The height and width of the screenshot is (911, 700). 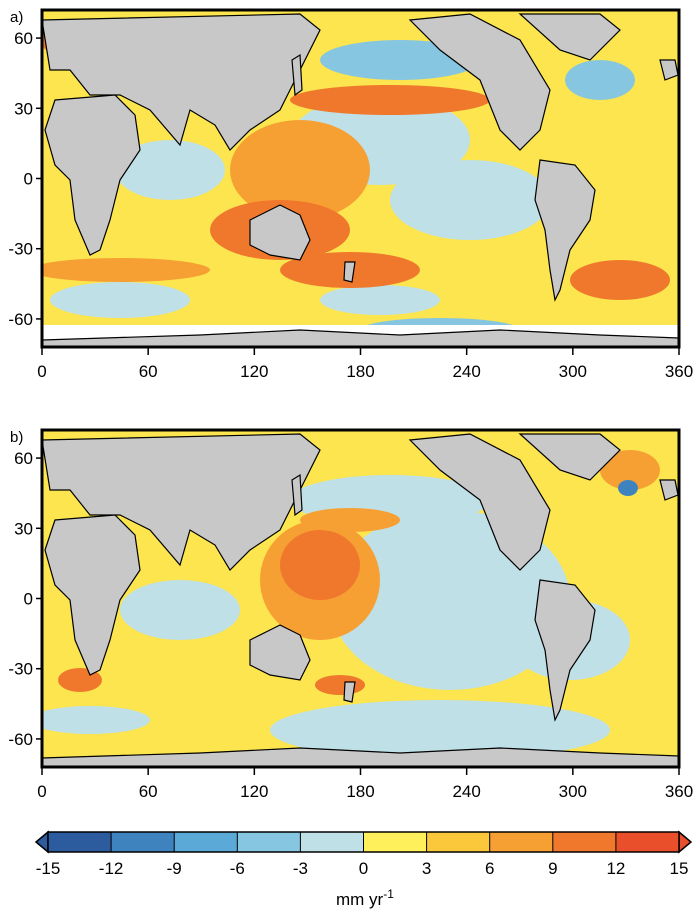 What do you see at coordinates (679, 868) in the screenshot?
I see `colorbar-tick-label: 15` at bounding box center [679, 868].